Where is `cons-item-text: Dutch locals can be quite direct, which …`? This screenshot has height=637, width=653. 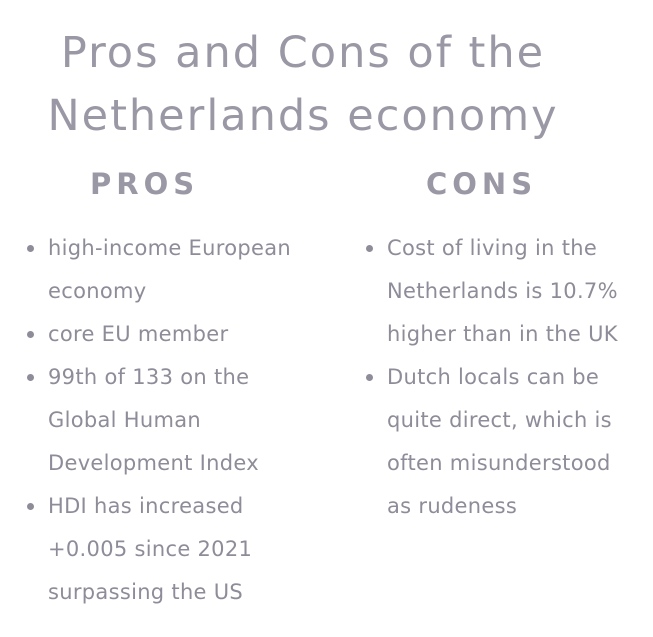 cons-item-text: Dutch locals can be quite direct, which … is located at coordinates (499, 441).